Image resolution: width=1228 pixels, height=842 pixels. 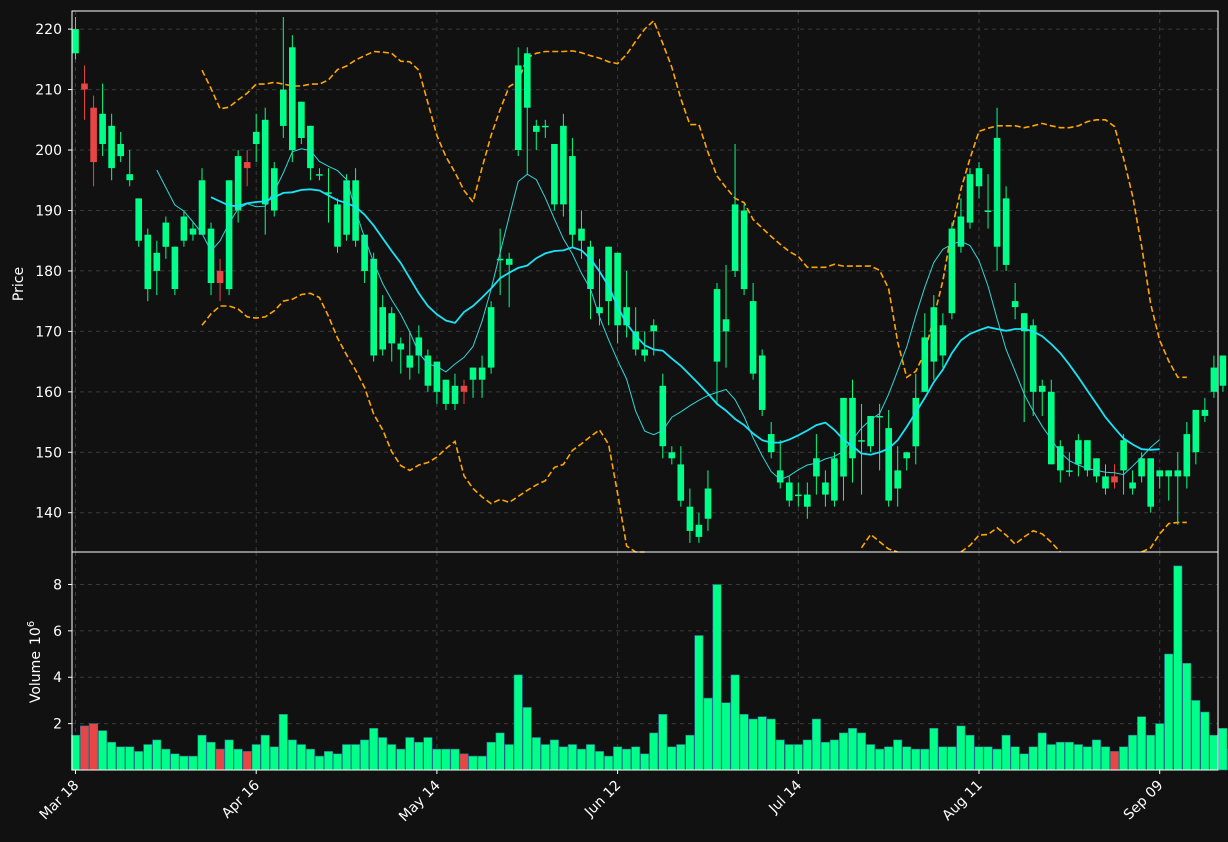 What do you see at coordinates (19, 284) in the screenshot?
I see `price-axis-label: Price` at bounding box center [19, 284].